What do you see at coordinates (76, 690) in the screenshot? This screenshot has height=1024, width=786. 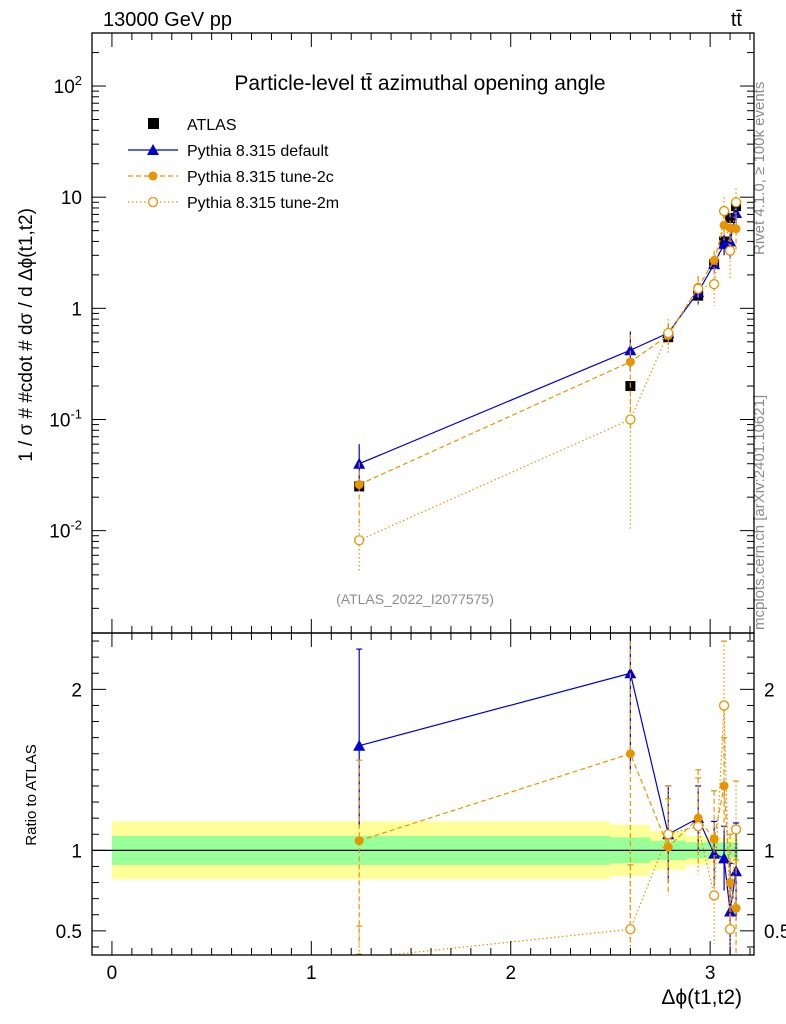 I see `ratio-y-tick-label-left: 2` at bounding box center [76, 690].